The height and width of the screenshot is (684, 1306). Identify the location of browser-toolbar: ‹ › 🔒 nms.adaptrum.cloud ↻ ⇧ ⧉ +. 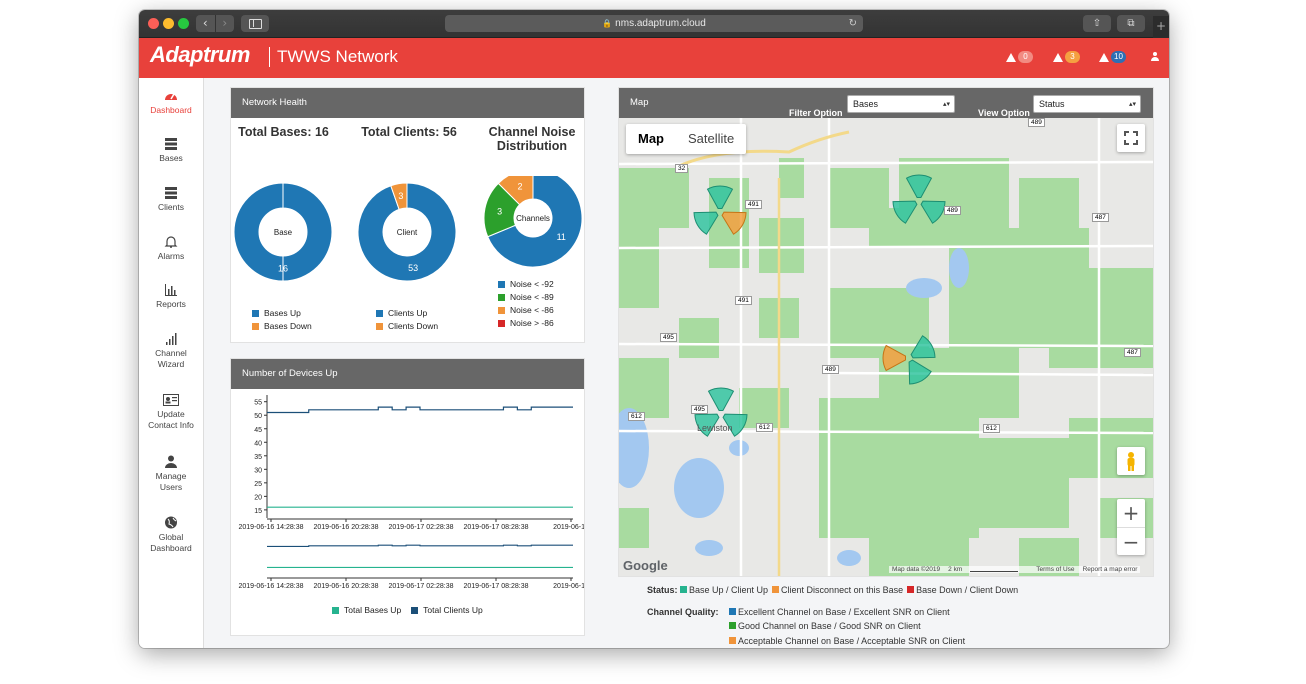
(654, 24).